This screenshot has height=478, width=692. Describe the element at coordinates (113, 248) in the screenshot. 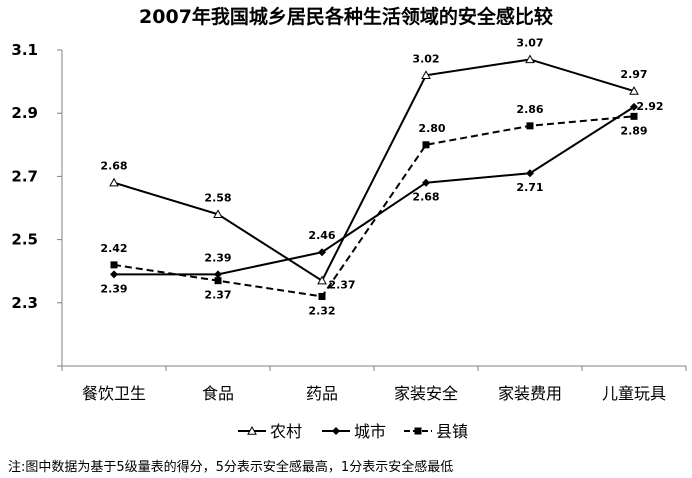

I see `data-label: 2.42` at that location.